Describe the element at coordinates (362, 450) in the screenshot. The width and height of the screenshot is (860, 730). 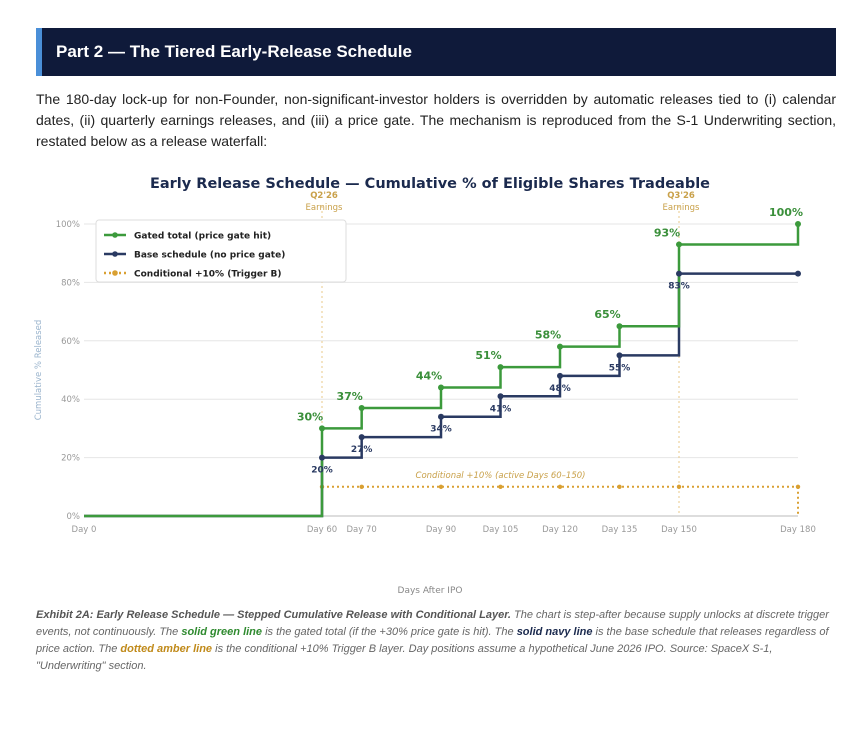
I see `base-data-label: 27%` at that location.